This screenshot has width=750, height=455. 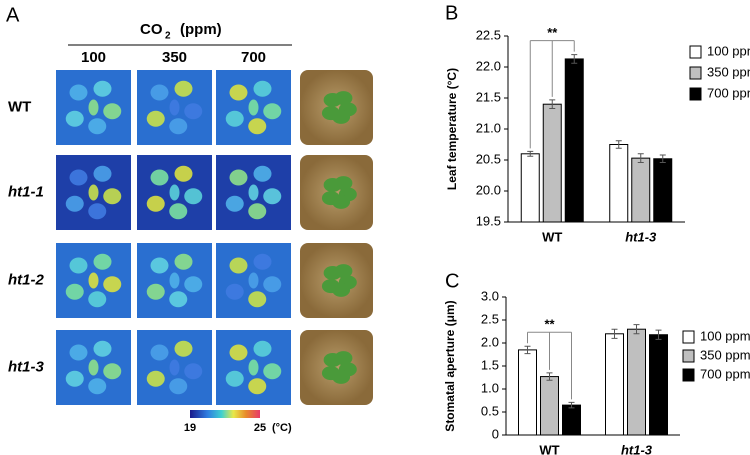 What do you see at coordinates (490, 341) in the screenshot?
I see `y-tick-label: 2.0` at bounding box center [490, 341].